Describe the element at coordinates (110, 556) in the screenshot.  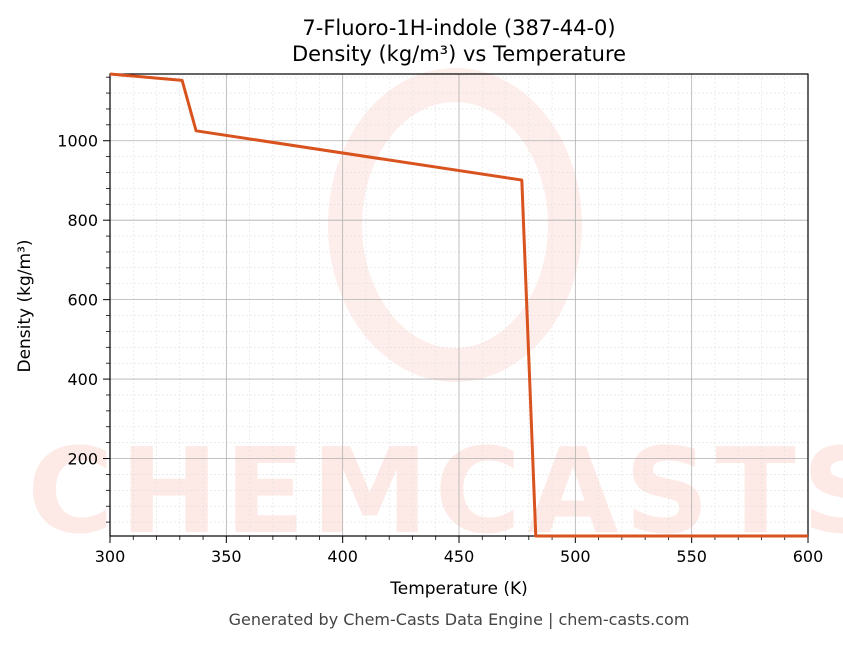
I see `x-tick-label: 300` at that location.